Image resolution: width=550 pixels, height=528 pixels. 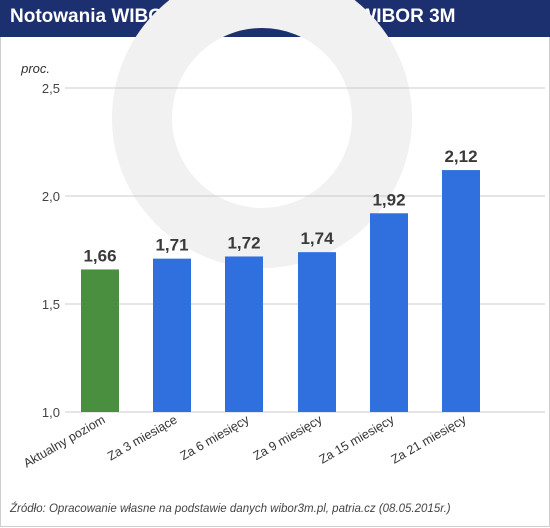 I want to click on bar-value-label: 2,12, so click(x=460, y=156).